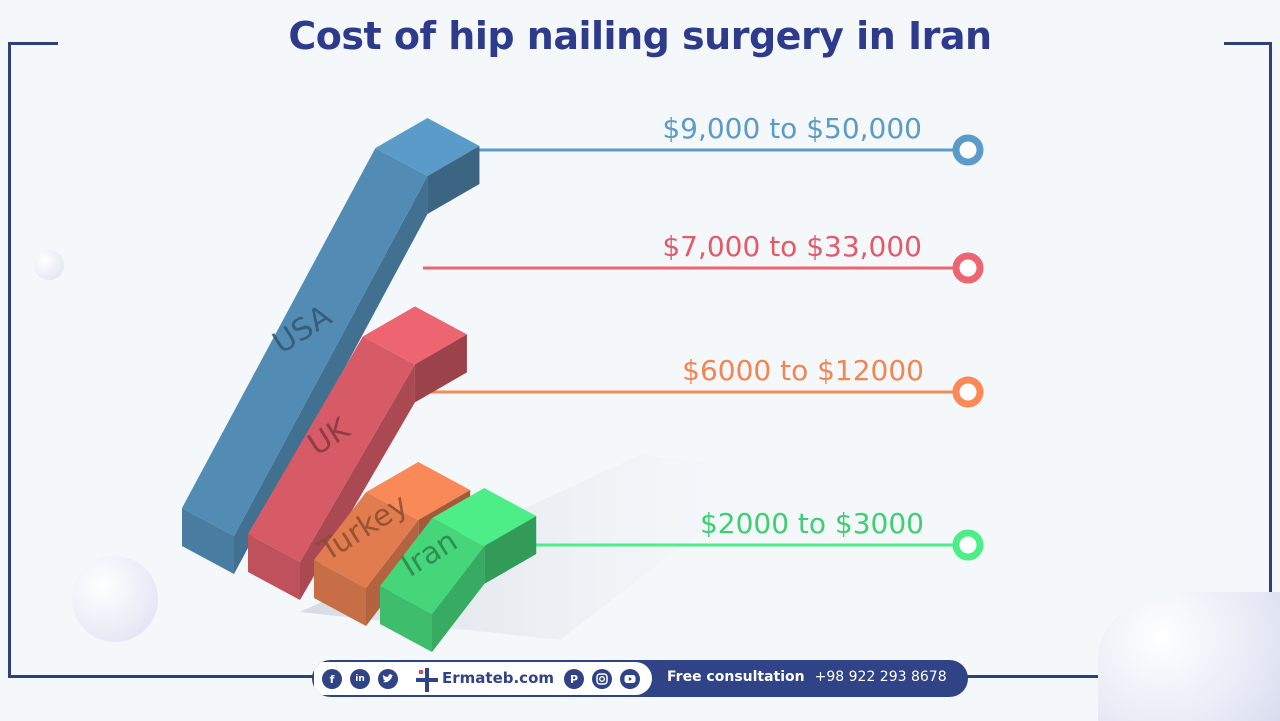  Describe the element at coordinates (574, 679) in the screenshot. I see `pinterest-icon: P` at that location.